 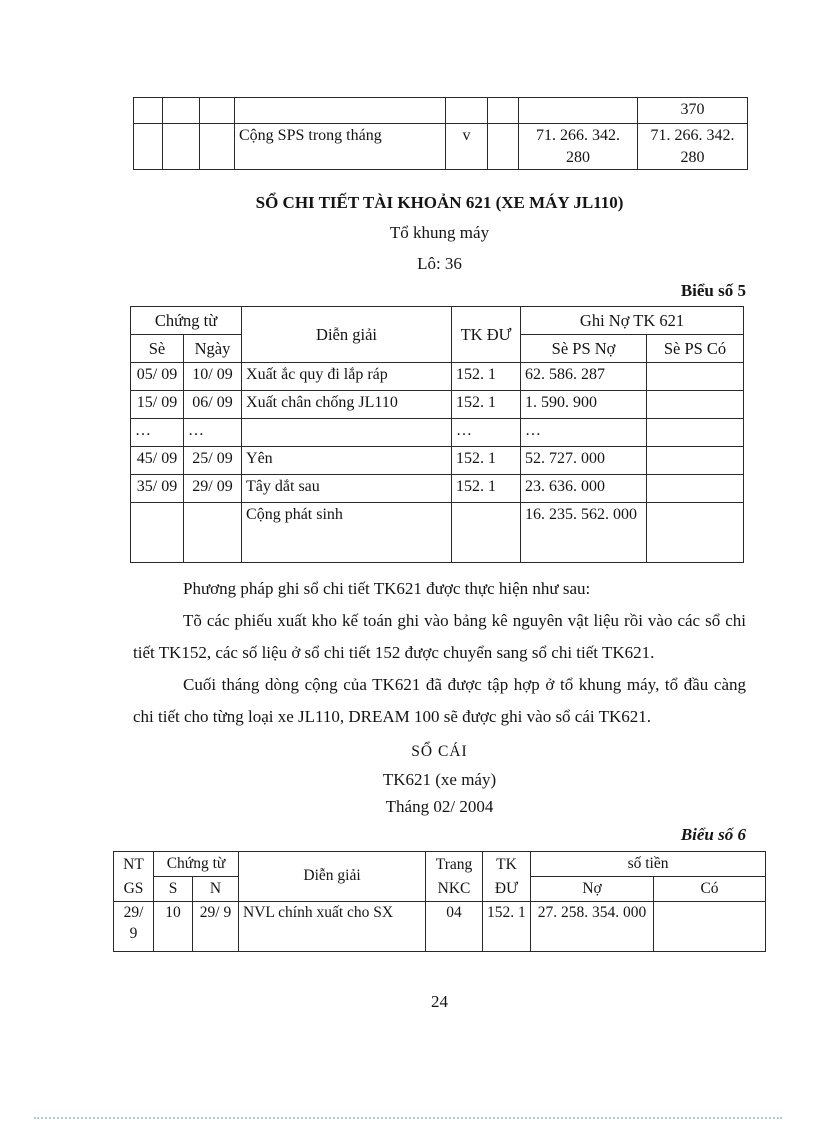 I want to click on table-cell: 05/ 09, so click(x=157, y=377).